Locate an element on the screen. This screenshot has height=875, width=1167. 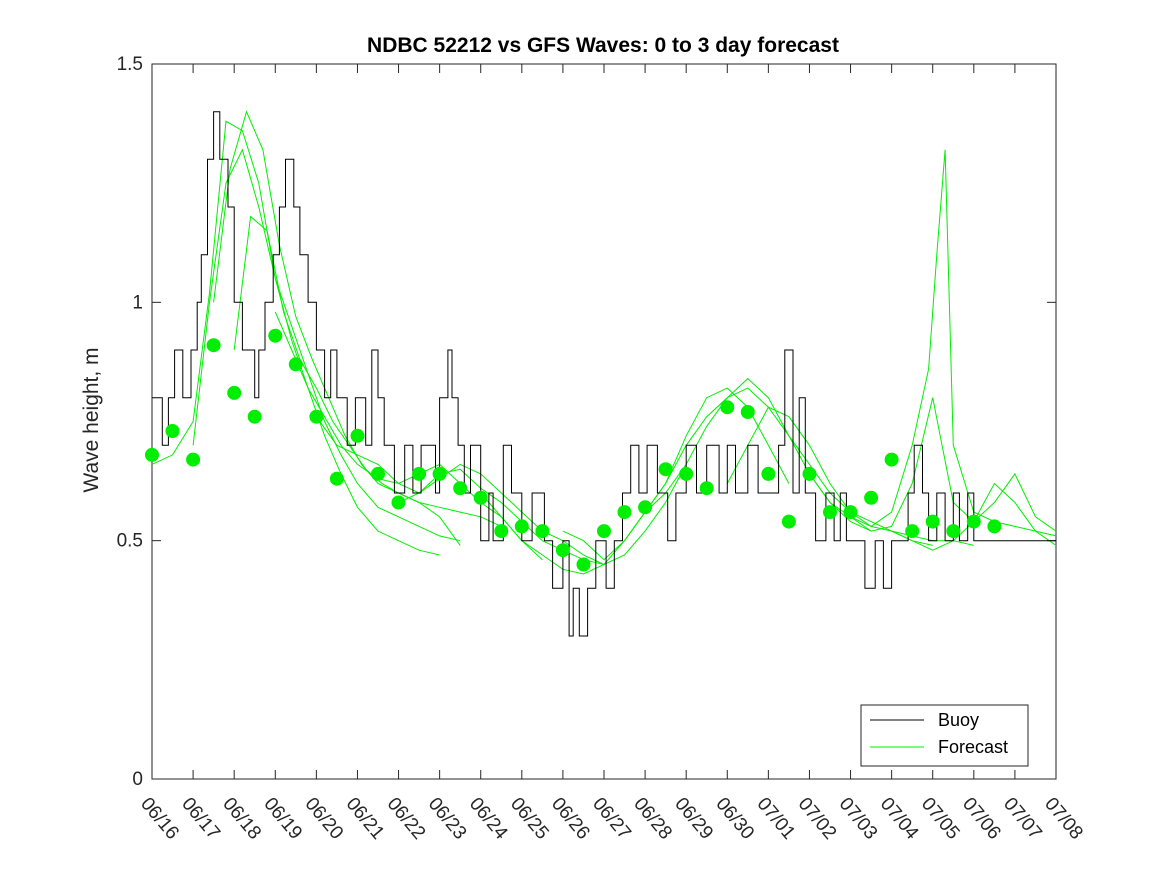
x-tick-label: 06/25 is located at coordinates (529, 819).